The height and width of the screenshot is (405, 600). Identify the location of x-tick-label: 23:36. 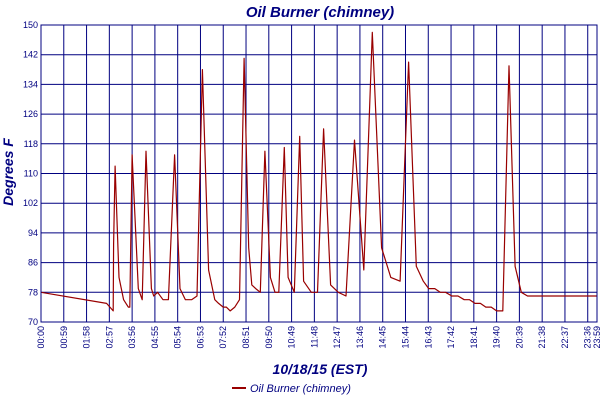
(588, 337).